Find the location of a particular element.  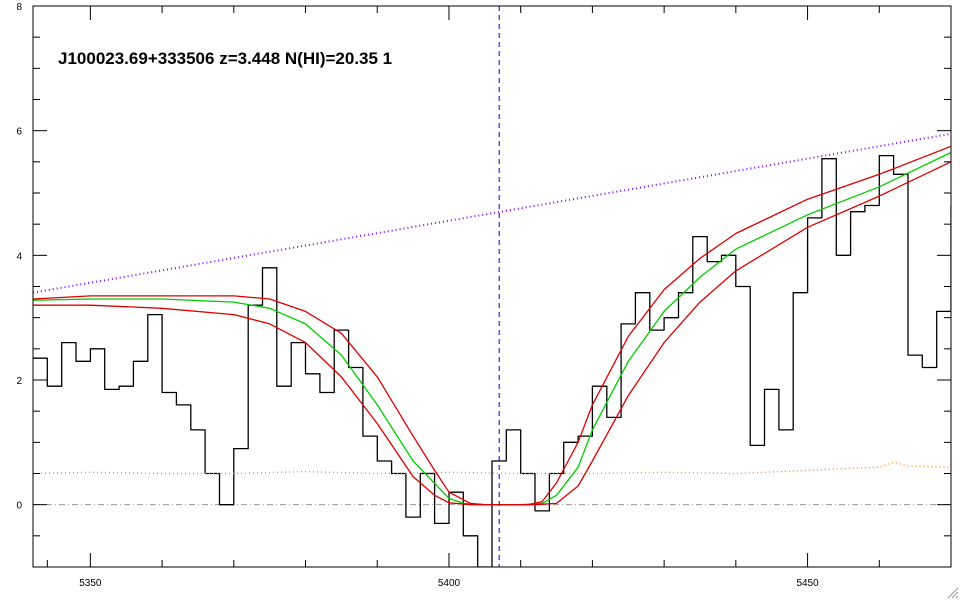

y-tick-label: 2 is located at coordinates (19, 381).